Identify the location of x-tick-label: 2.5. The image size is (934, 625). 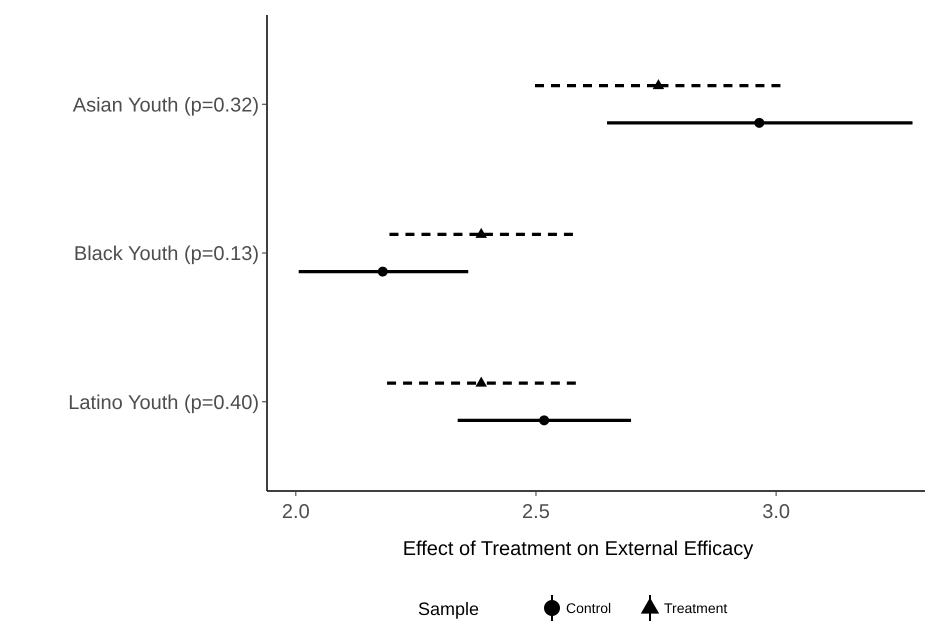
(536, 512).